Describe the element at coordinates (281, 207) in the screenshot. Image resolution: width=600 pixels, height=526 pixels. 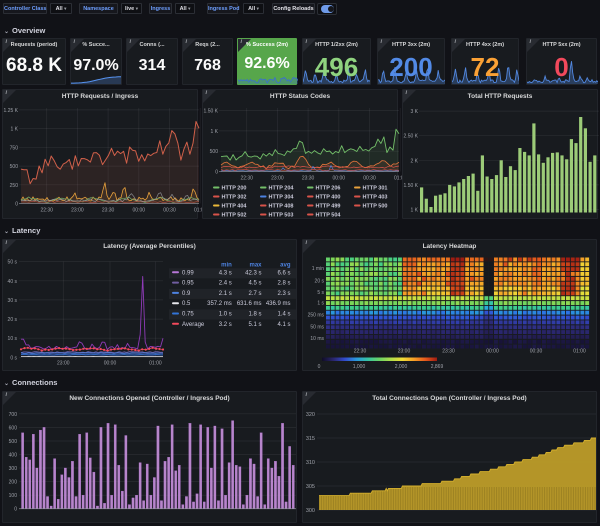
I see `svg-text: HTTP 408` at that location.